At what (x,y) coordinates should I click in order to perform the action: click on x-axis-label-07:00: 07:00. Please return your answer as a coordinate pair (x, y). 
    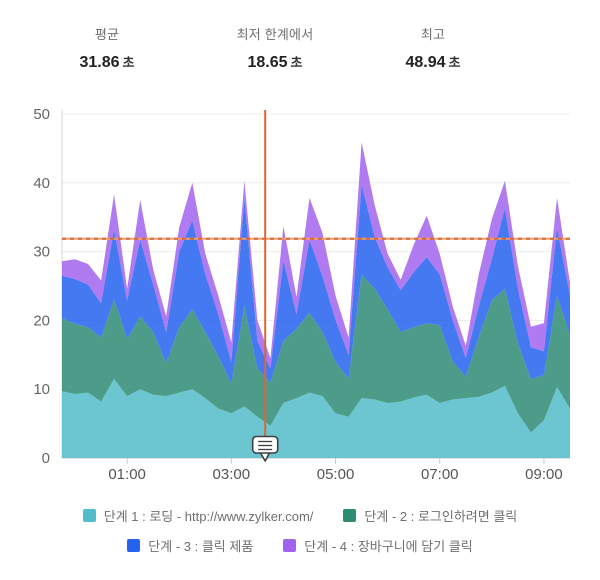
    Looking at the image, I should click on (440, 474).